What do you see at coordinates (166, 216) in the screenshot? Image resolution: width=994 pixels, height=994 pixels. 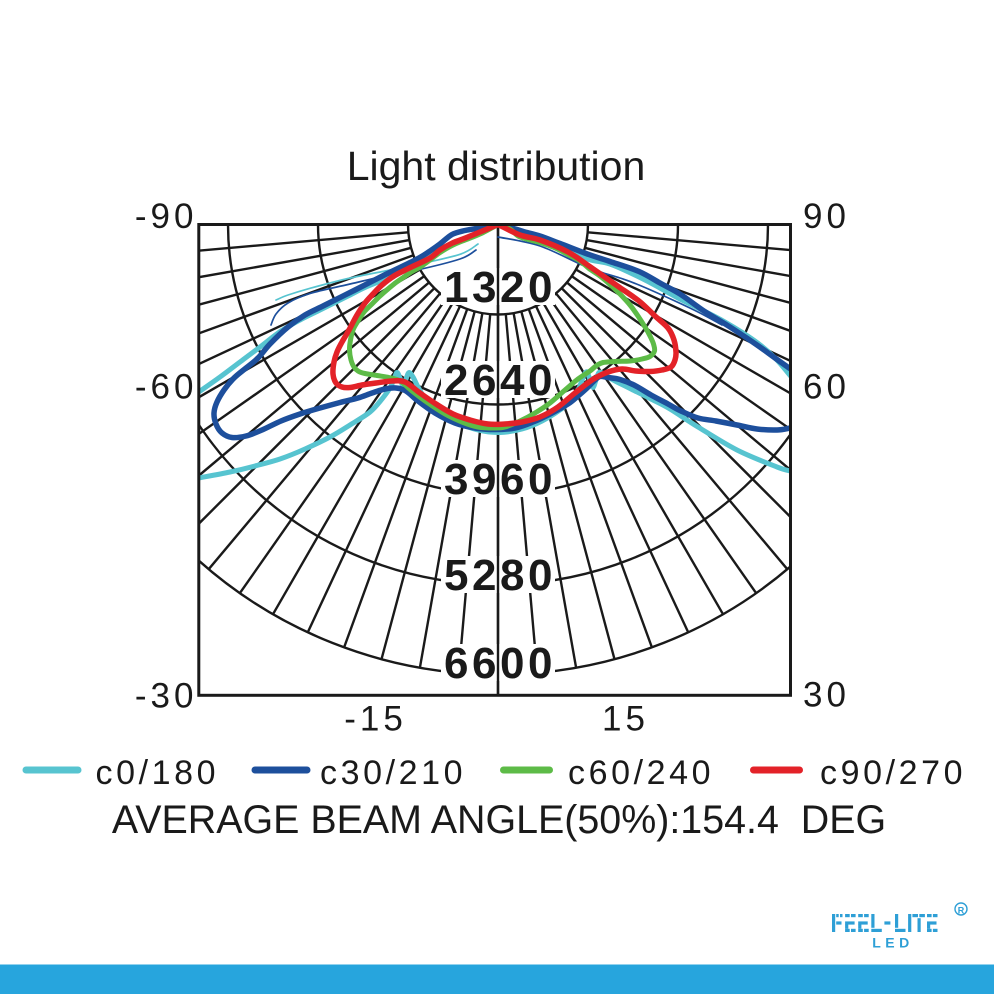 I see `svg-text: -90` at bounding box center [166, 216].